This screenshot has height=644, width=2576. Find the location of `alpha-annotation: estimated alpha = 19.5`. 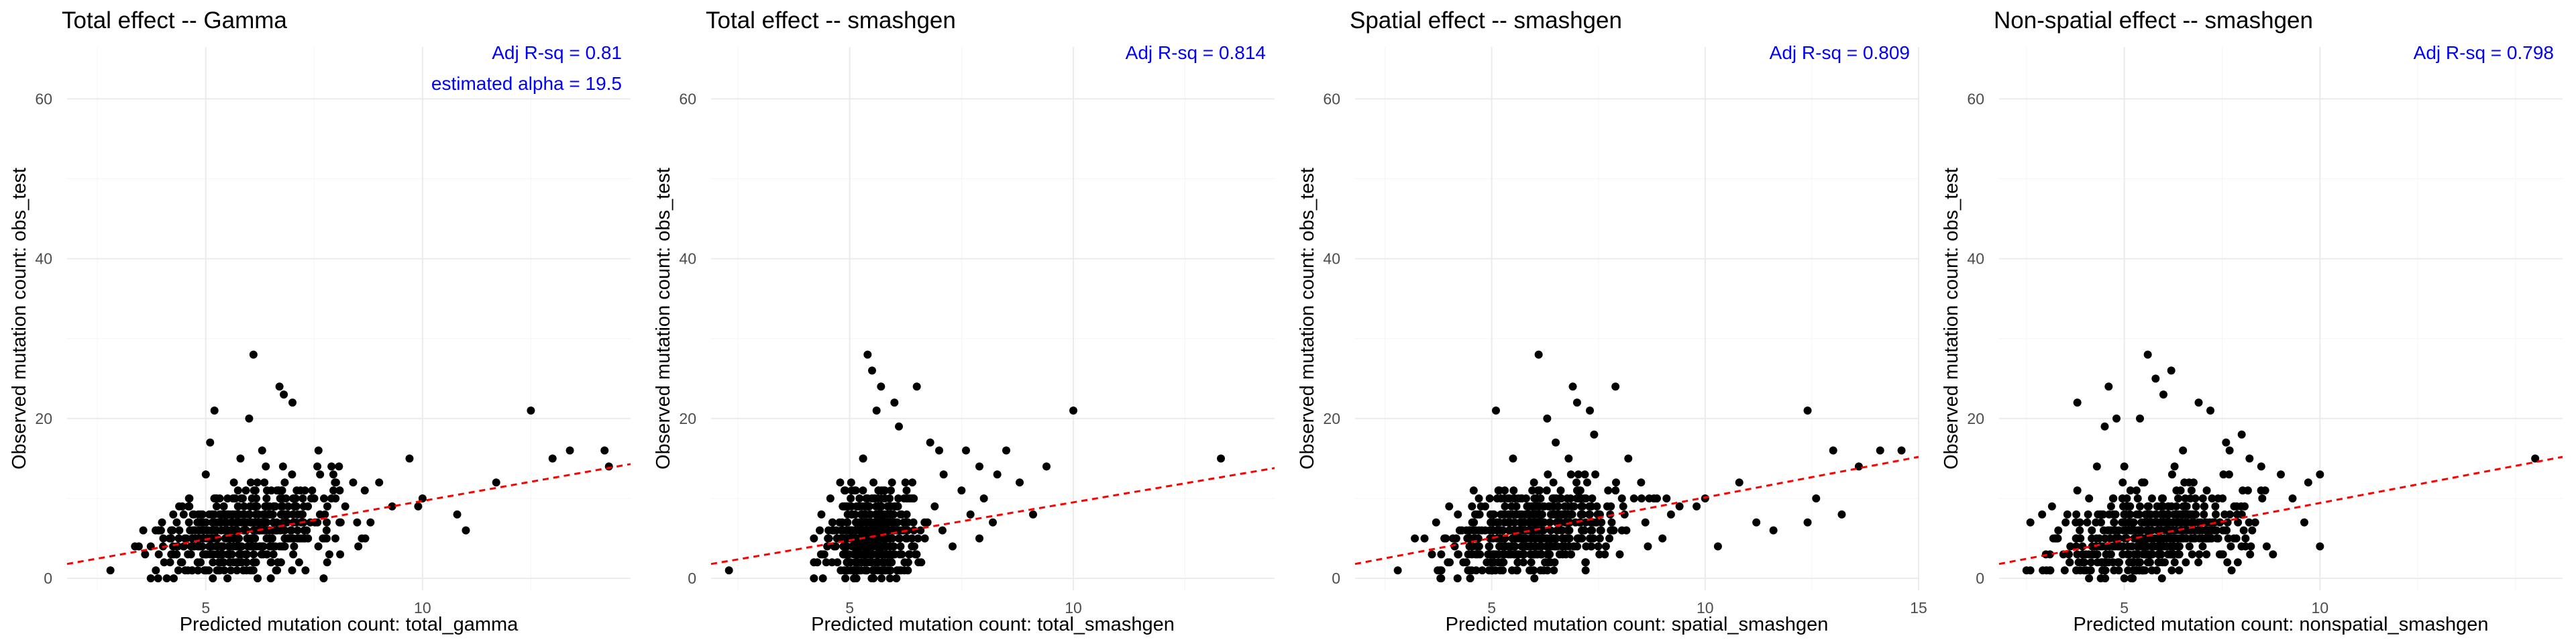

alpha-annotation: estimated alpha = 19.5 is located at coordinates (526, 83).